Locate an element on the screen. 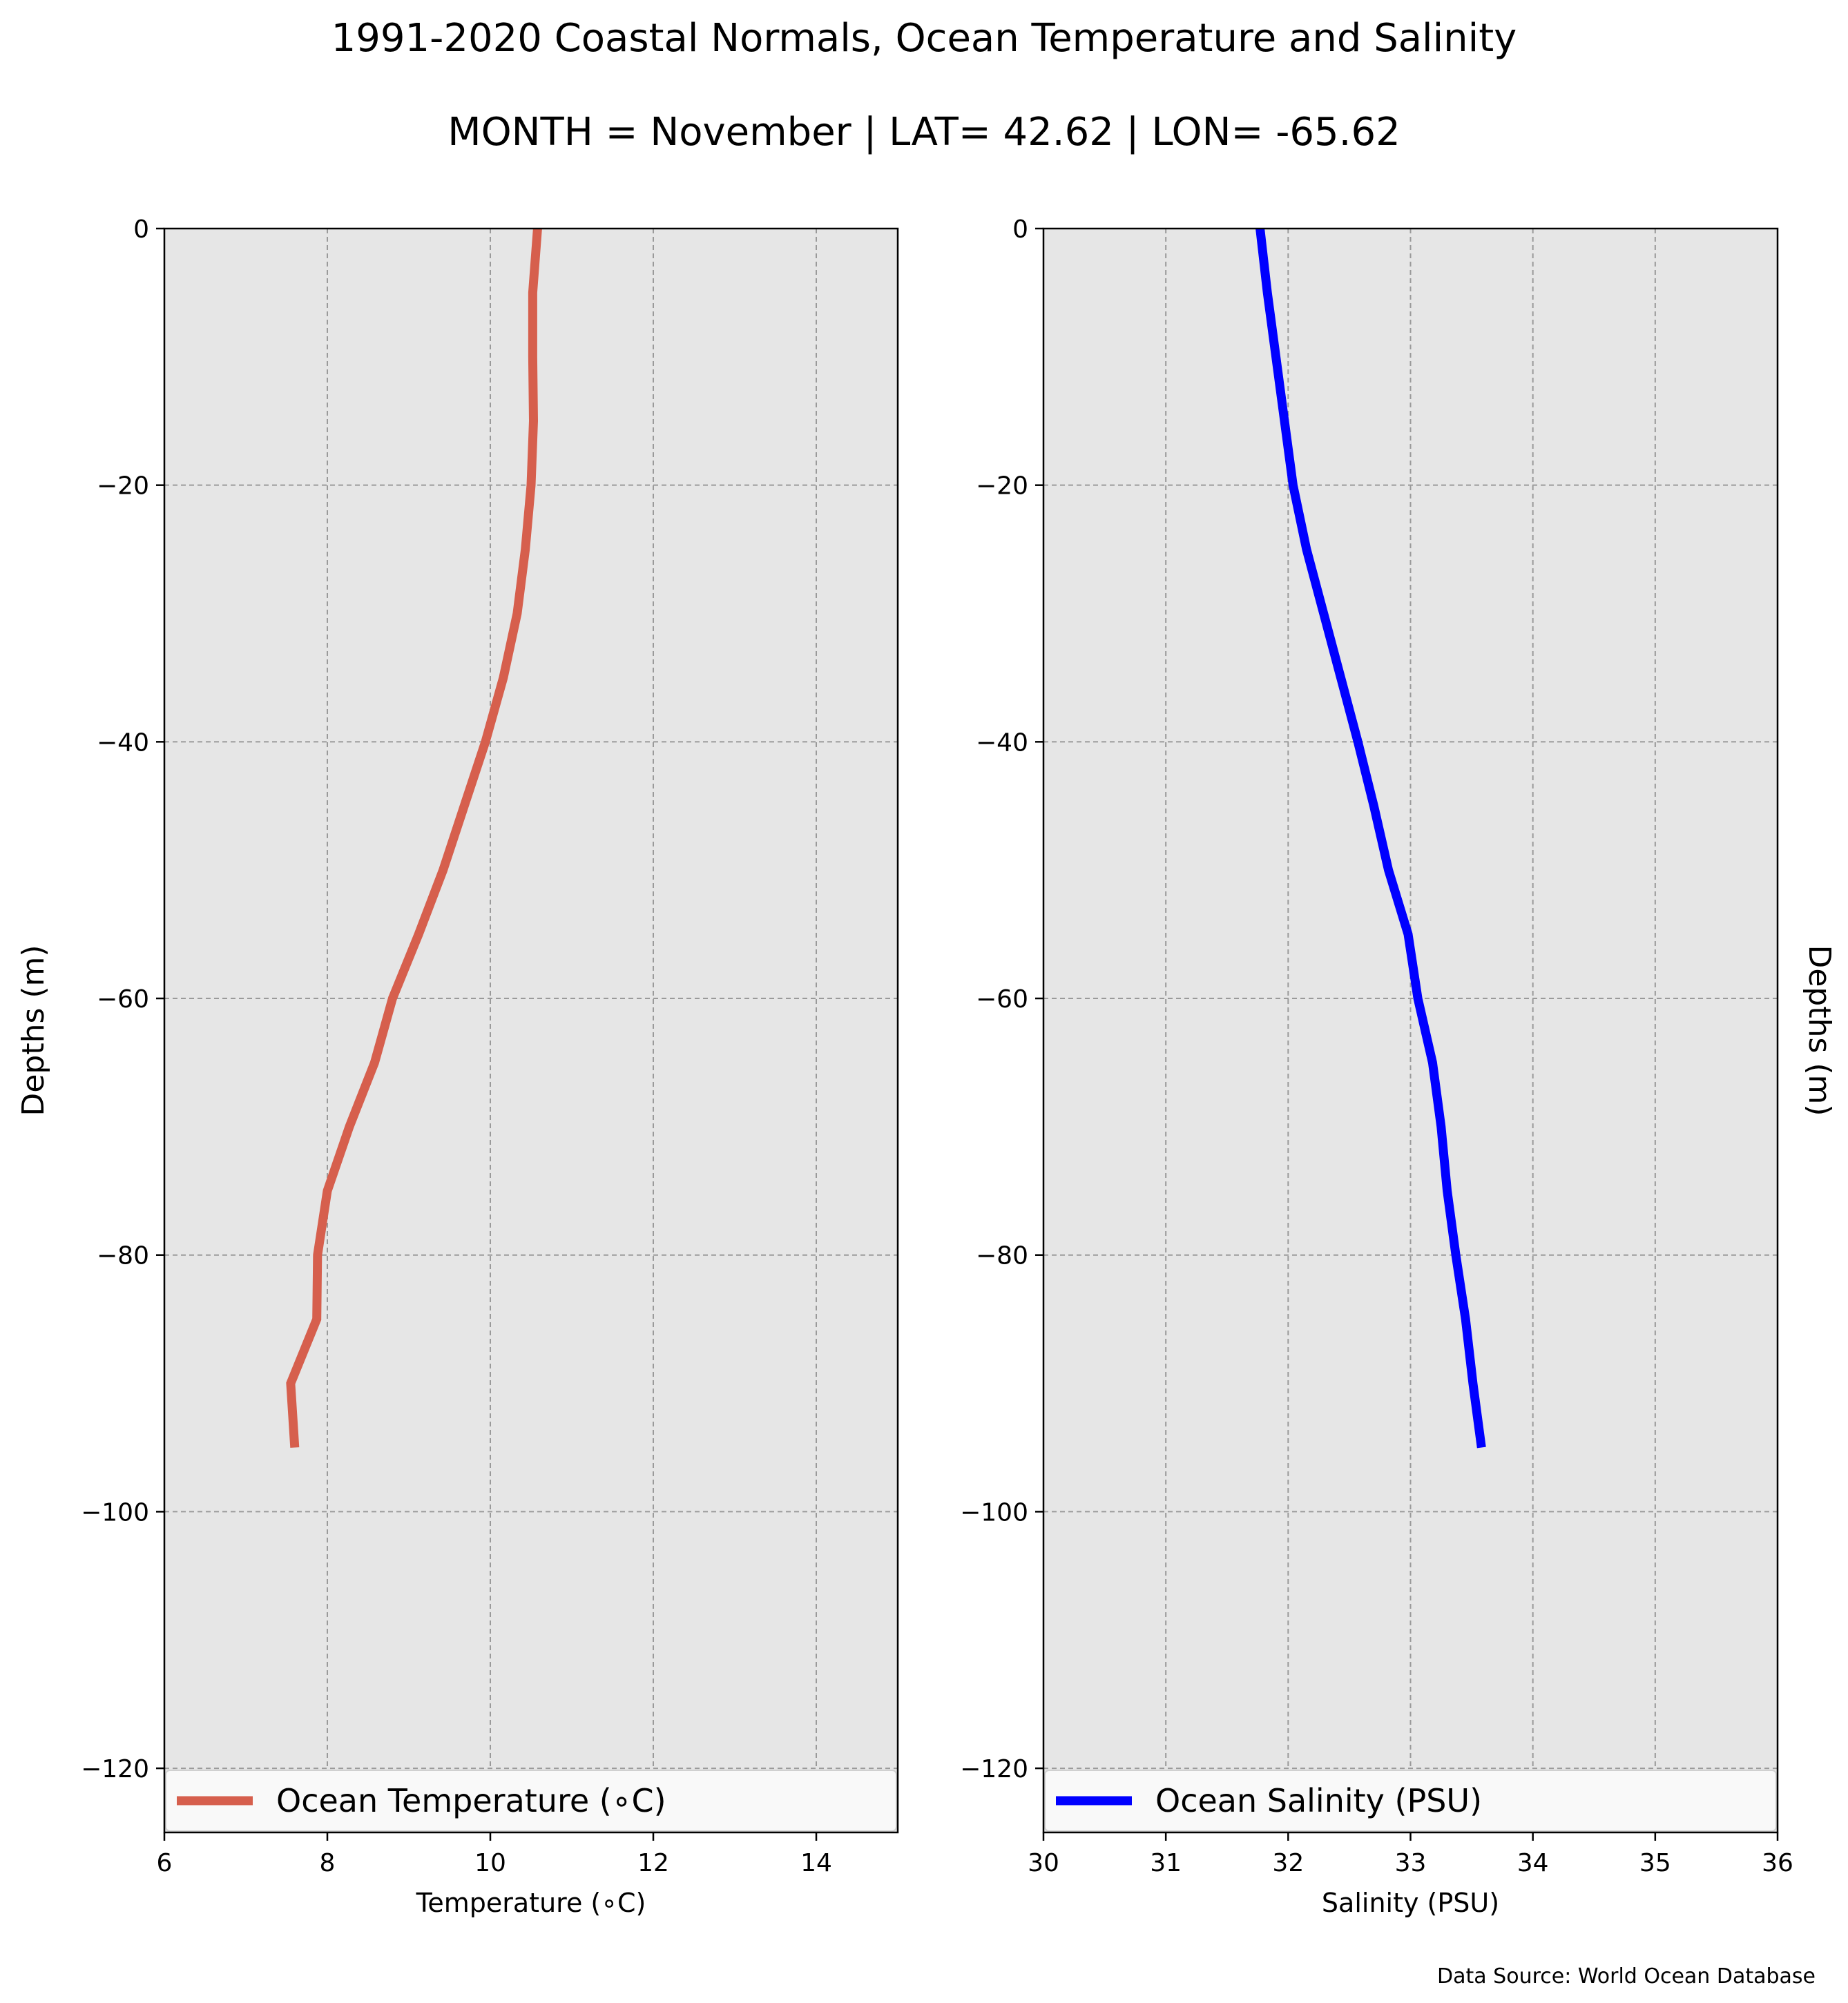  salinity-y-tick-label: −60 is located at coordinates (1002, 1000).